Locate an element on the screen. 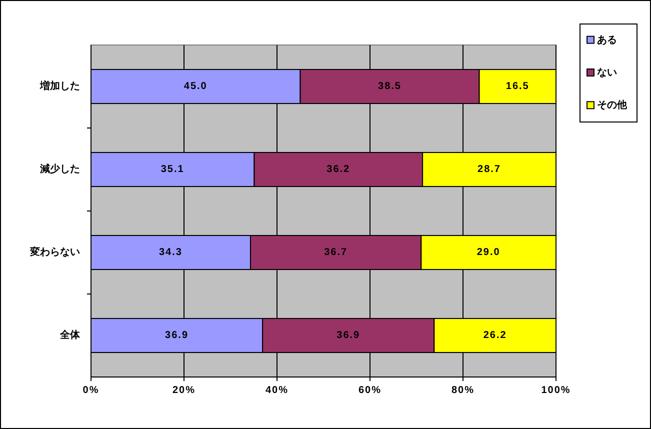  x-tick-label: 60% is located at coordinates (370, 390).